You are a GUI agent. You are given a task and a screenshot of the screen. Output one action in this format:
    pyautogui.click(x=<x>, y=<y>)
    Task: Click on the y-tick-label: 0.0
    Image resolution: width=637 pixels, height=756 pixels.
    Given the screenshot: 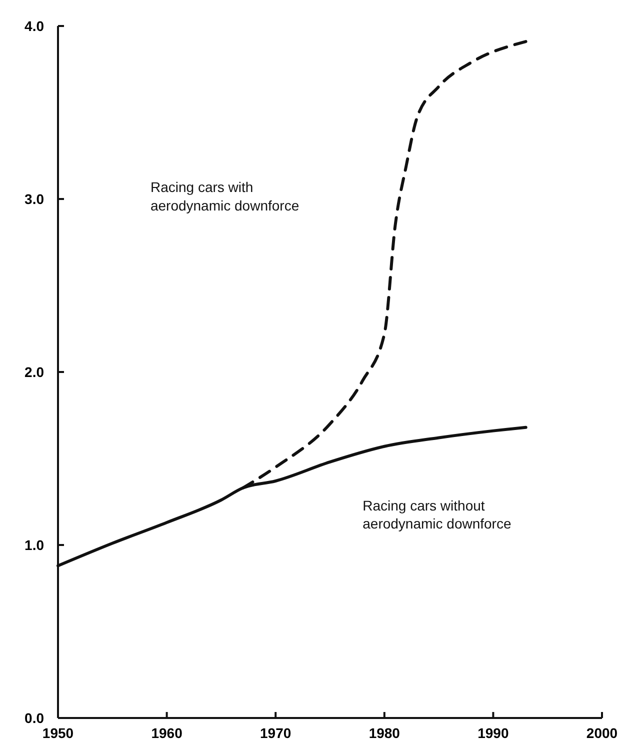 What is the action you would take?
    pyautogui.click(x=34, y=718)
    